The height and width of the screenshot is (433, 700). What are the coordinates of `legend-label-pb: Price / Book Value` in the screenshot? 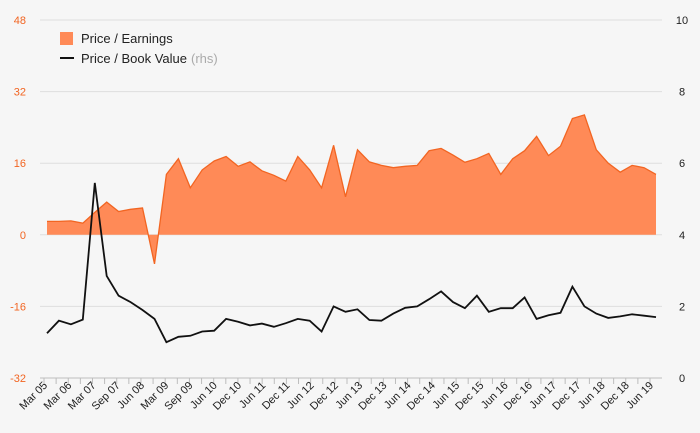 It's located at (134, 58).